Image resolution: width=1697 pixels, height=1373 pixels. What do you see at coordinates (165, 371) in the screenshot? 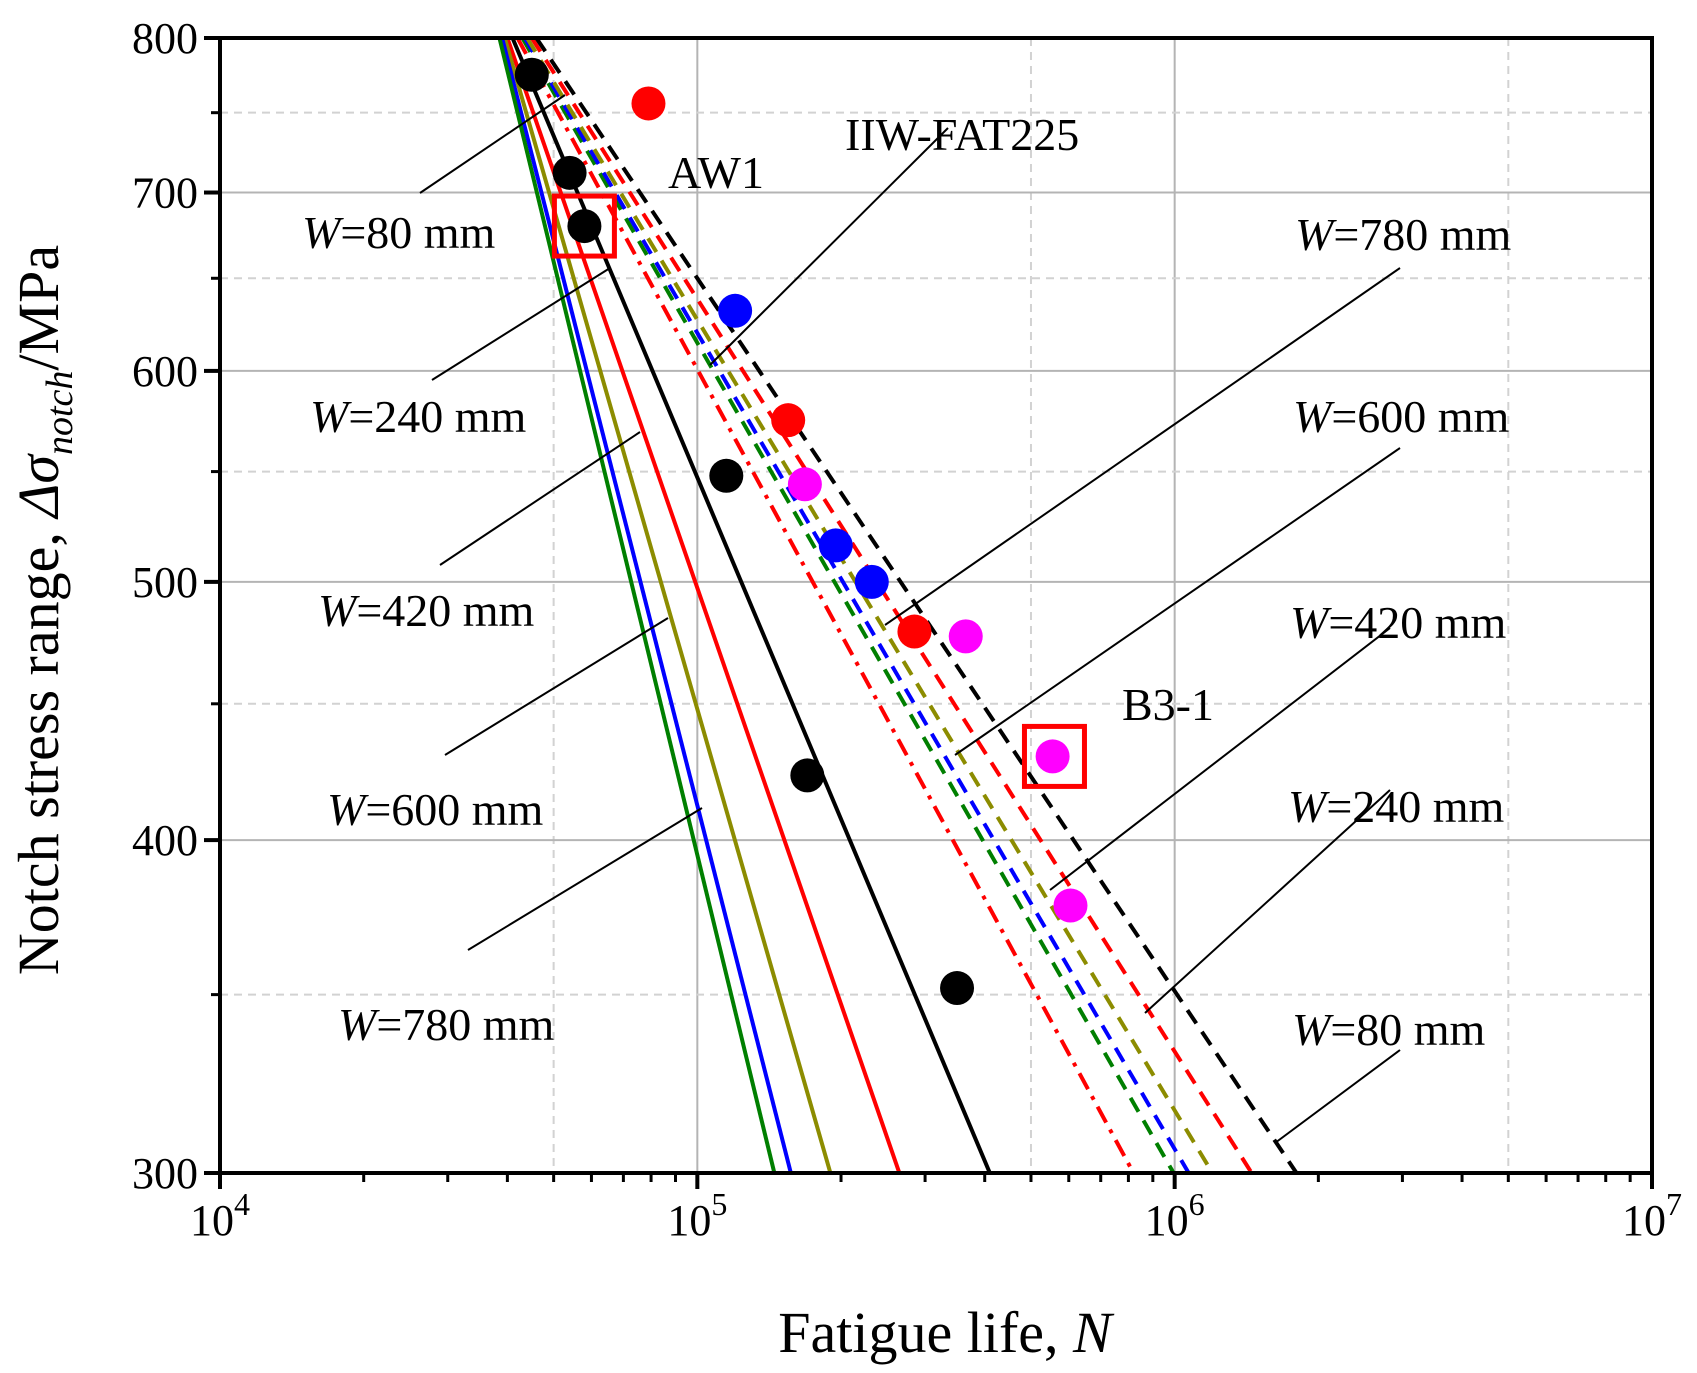
I see `y-tick-label: 600` at bounding box center [165, 371].